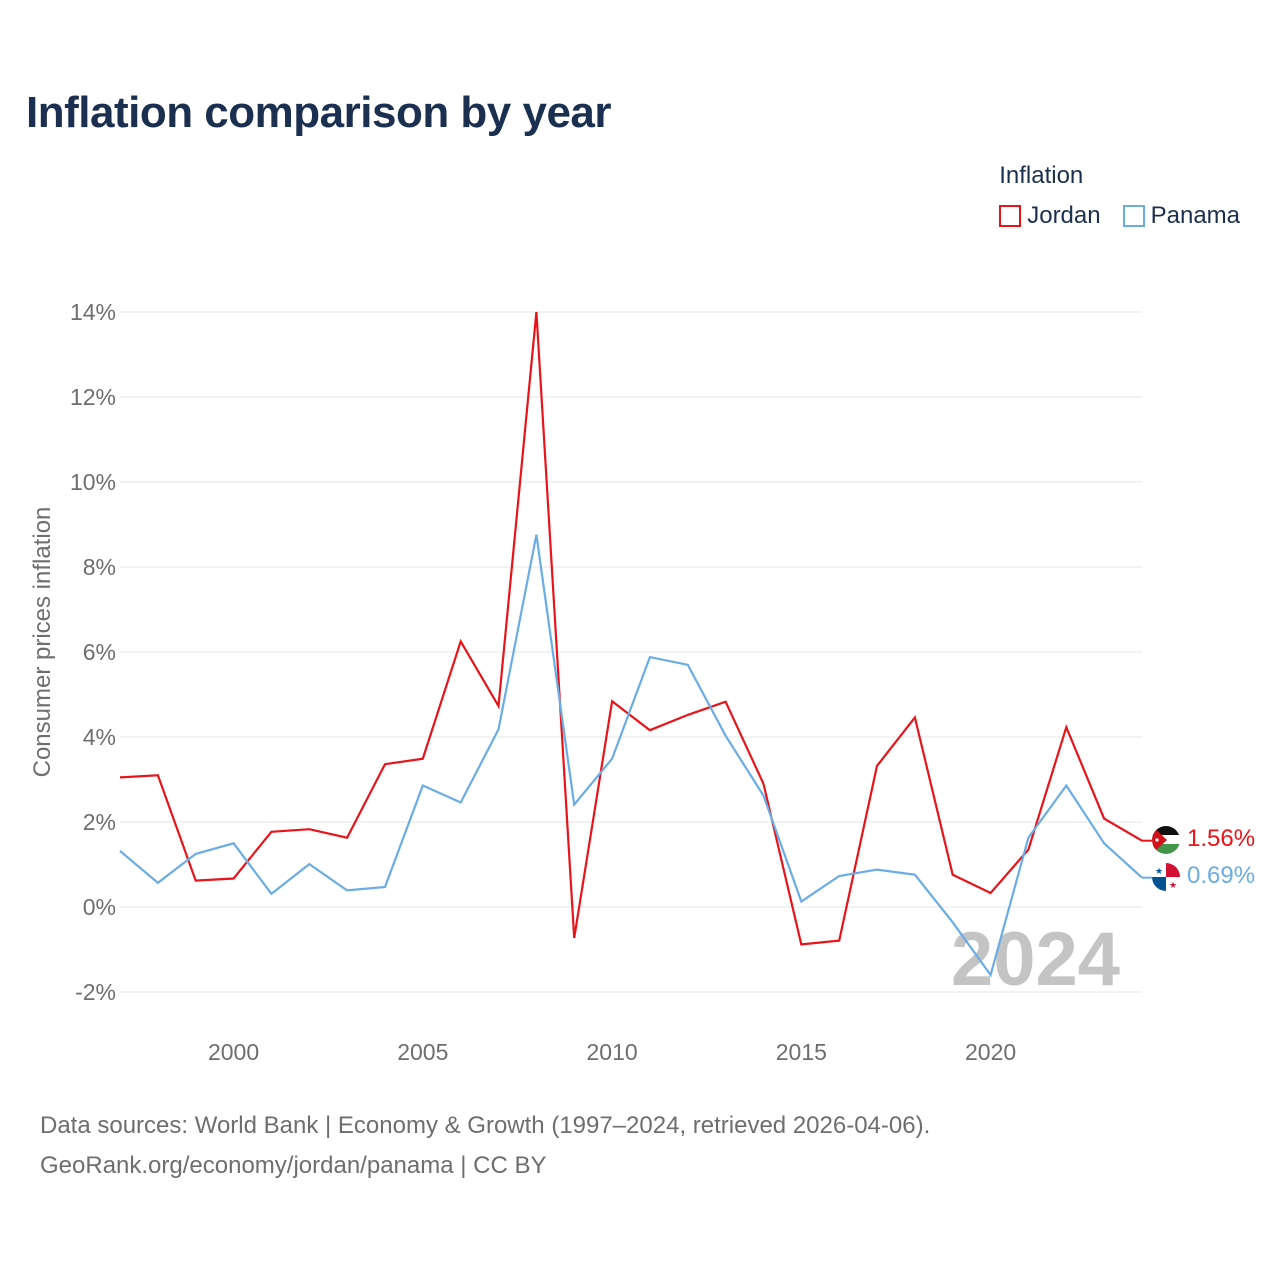 The height and width of the screenshot is (1280, 1280). I want to click on y-tick-label: 2%, so click(99, 822).